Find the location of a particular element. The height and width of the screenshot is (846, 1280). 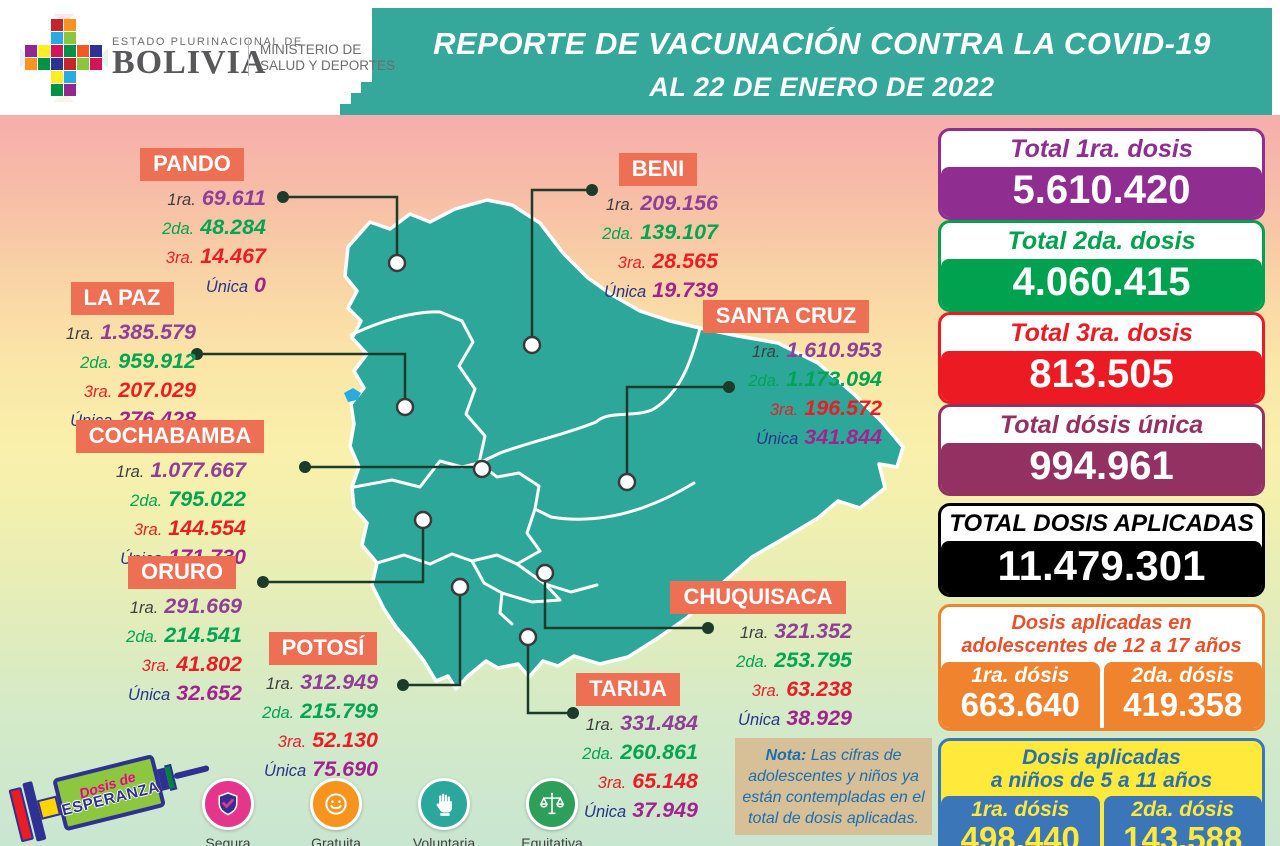

principle-label: Gratuita is located at coordinates (336, 840).